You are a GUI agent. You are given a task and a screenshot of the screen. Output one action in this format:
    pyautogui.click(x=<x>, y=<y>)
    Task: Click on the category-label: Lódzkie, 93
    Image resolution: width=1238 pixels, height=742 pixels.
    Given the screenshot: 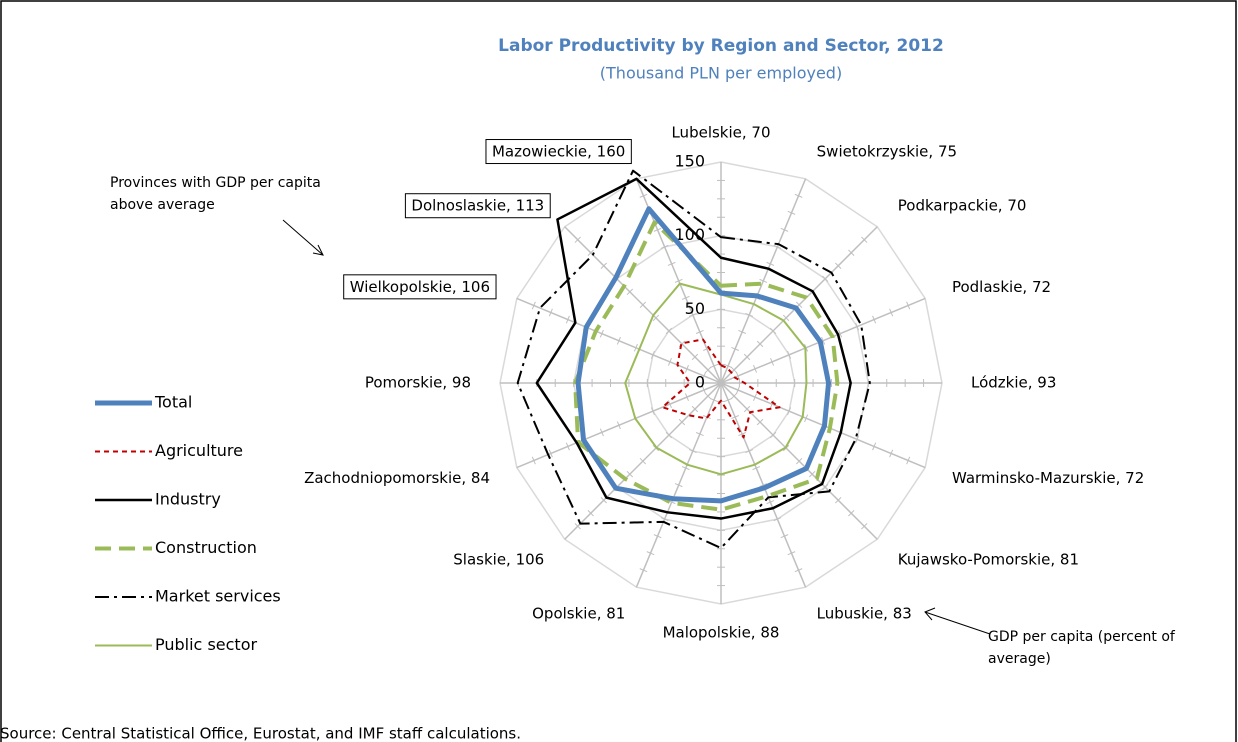 What is the action you would take?
    pyautogui.click(x=1013, y=383)
    